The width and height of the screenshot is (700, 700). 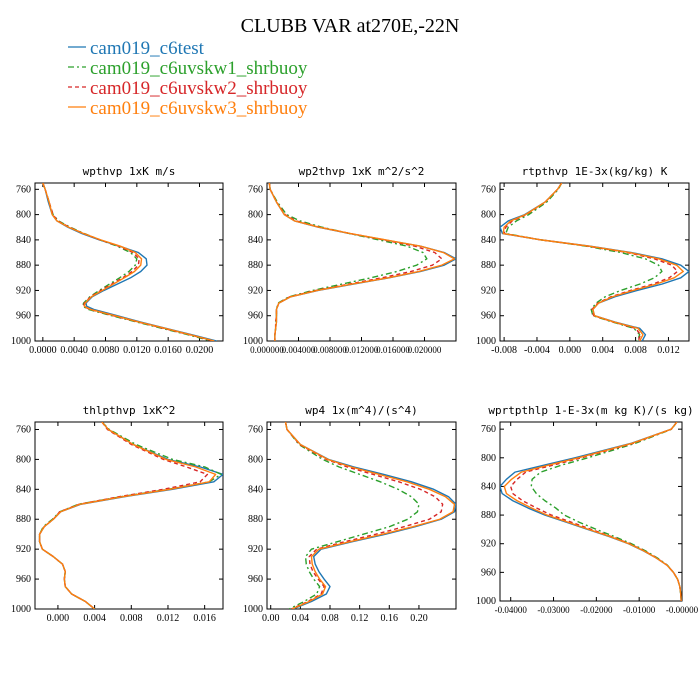 I want to click on x-tick-label: 0.008, so click(x=131, y=618).